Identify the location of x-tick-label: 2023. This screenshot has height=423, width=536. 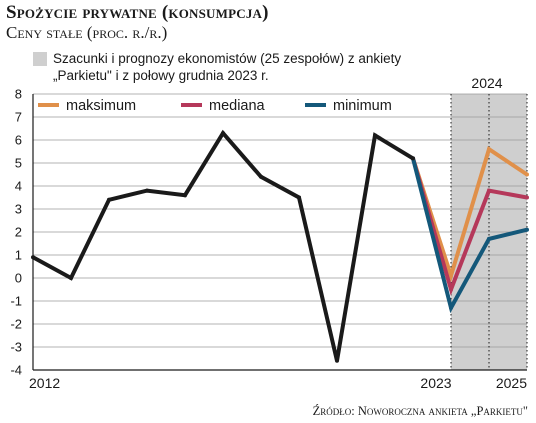
(435, 383).